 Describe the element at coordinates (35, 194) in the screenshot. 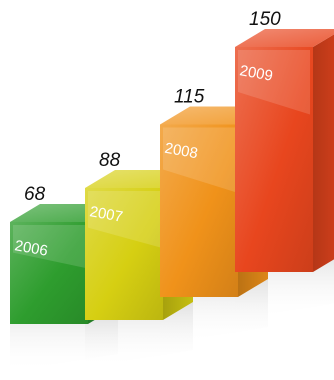

I see `value-label-2006: 68` at that location.